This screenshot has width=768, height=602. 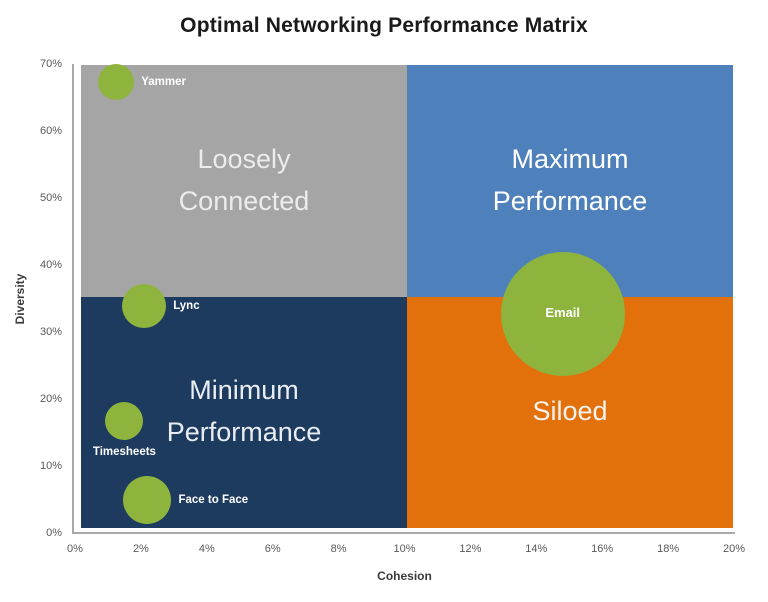 I want to click on x-tick-label: 8%, so click(x=338, y=549).